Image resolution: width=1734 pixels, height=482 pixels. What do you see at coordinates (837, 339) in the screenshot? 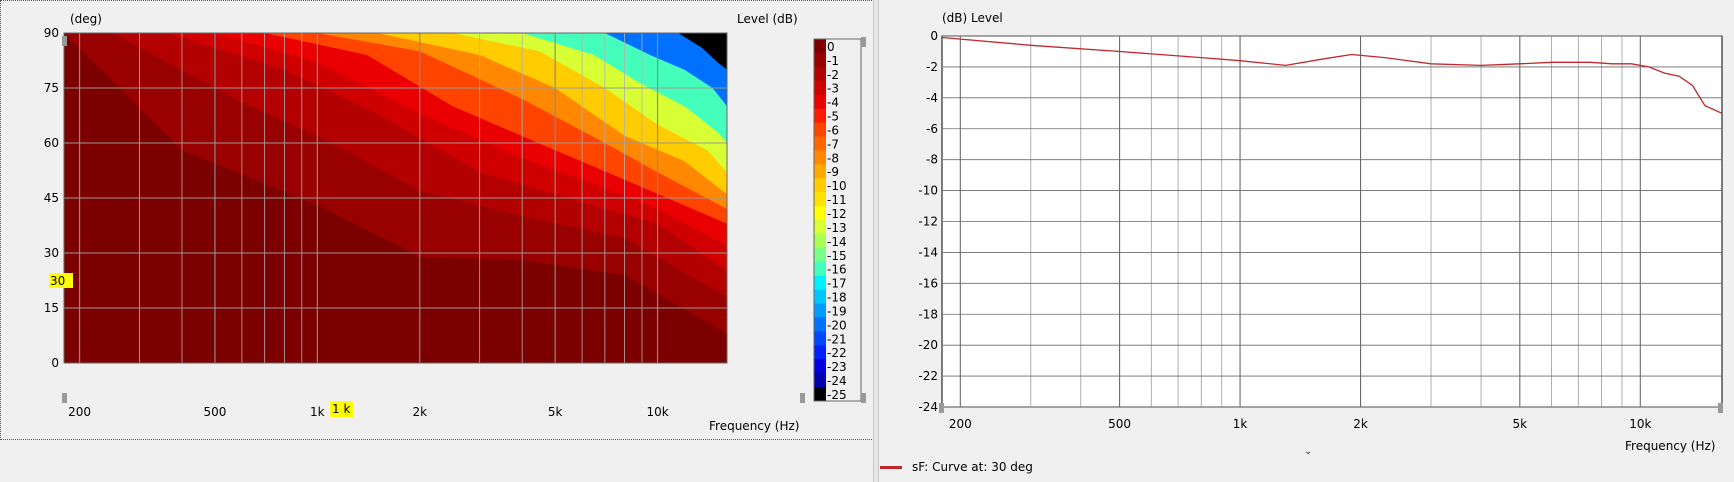
I see `colorbar-label: -21` at bounding box center [837, 339].